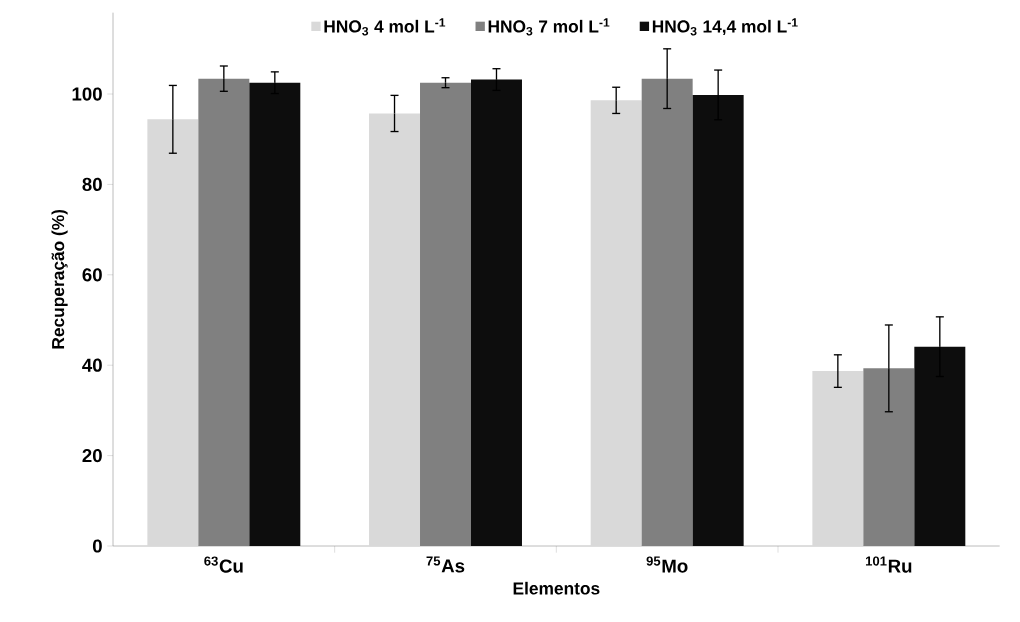 Image resolution: width=1020 pixels, height=622 pixels. Describe the element at coordinates (59, 279) in the screenshot. I see `y-axis-title: Recuperação (%)` at that location.